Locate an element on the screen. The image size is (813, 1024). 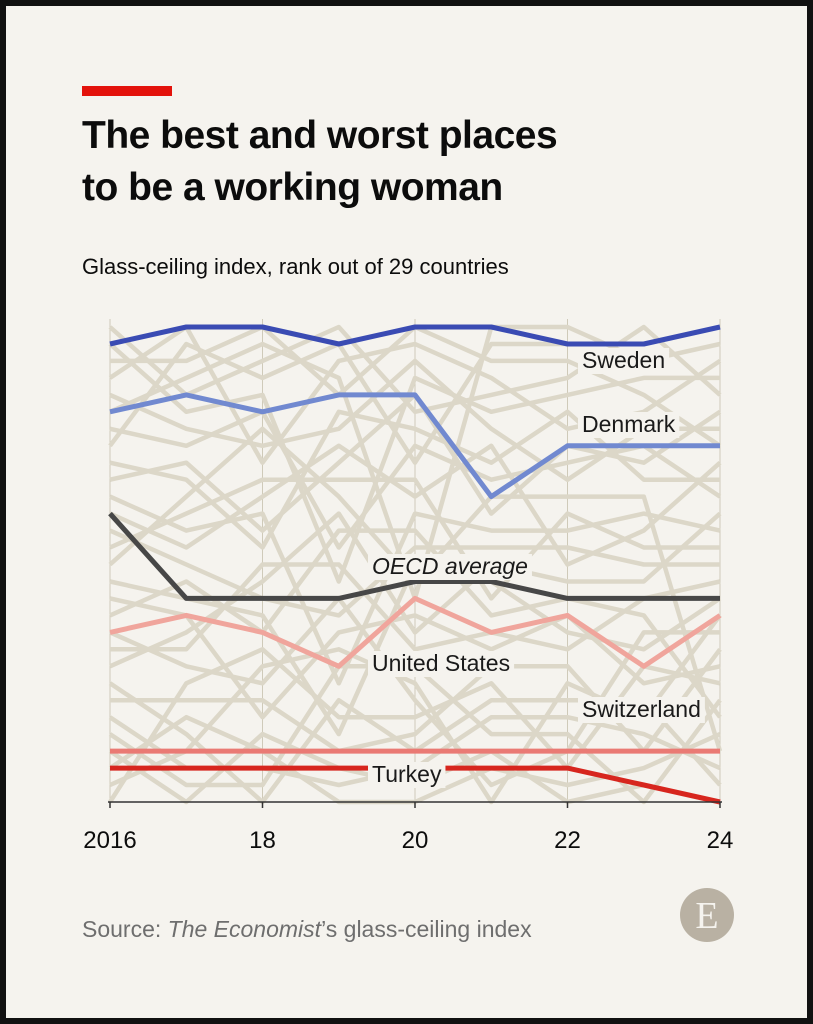
series-label-backing-sweden is located at coordinates (624, 361).